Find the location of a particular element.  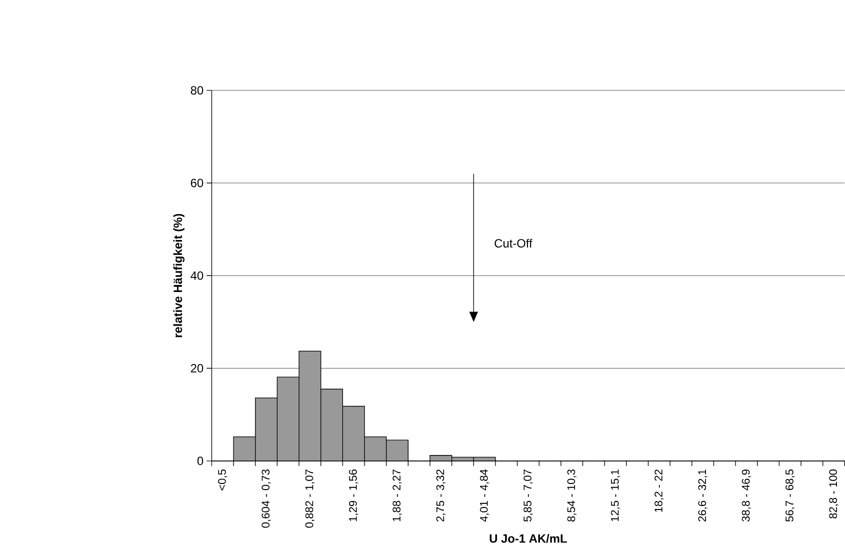

x-tick-label: <0,5 is located at coordinates (223, 479).